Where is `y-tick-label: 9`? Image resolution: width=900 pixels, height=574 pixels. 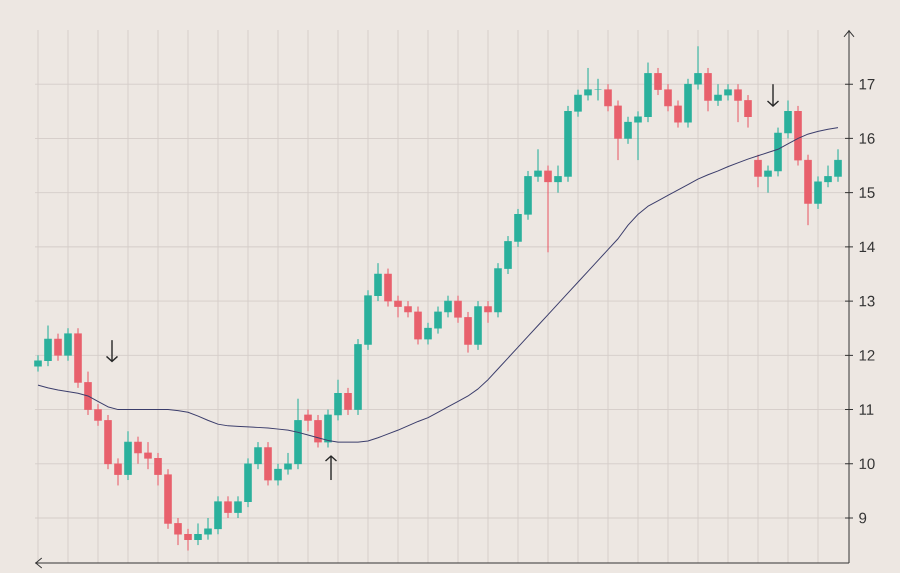
y-tick-label: 9 is located at coordinates (862, 518).